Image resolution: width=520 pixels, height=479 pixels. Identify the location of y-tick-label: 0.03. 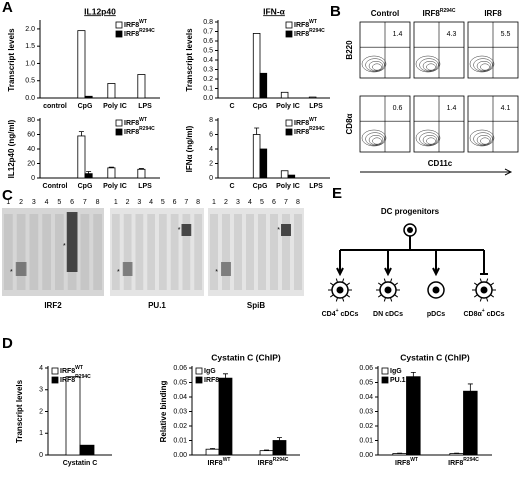
(180, 411).